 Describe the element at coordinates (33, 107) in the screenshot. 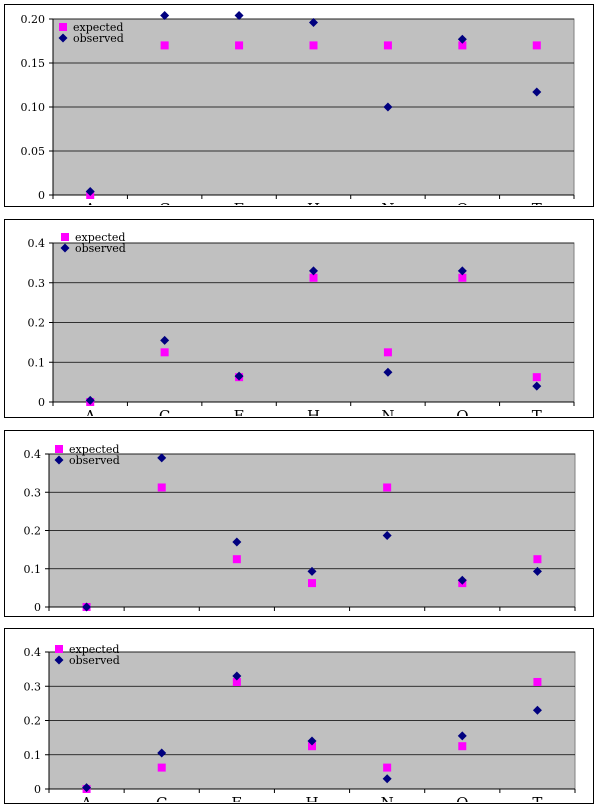

I see `y-tick-label: 0.10` at that location.